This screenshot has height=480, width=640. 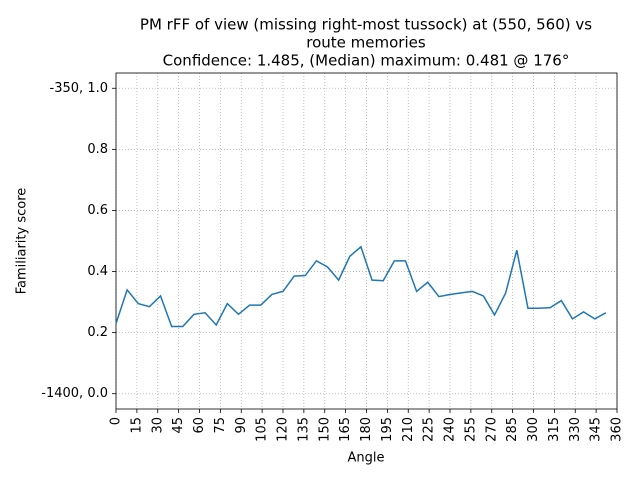 What do you see at coordinates (157, 425) in the screenshot?
I see `x-tick-label: 30` at bounding box center [157, 425].